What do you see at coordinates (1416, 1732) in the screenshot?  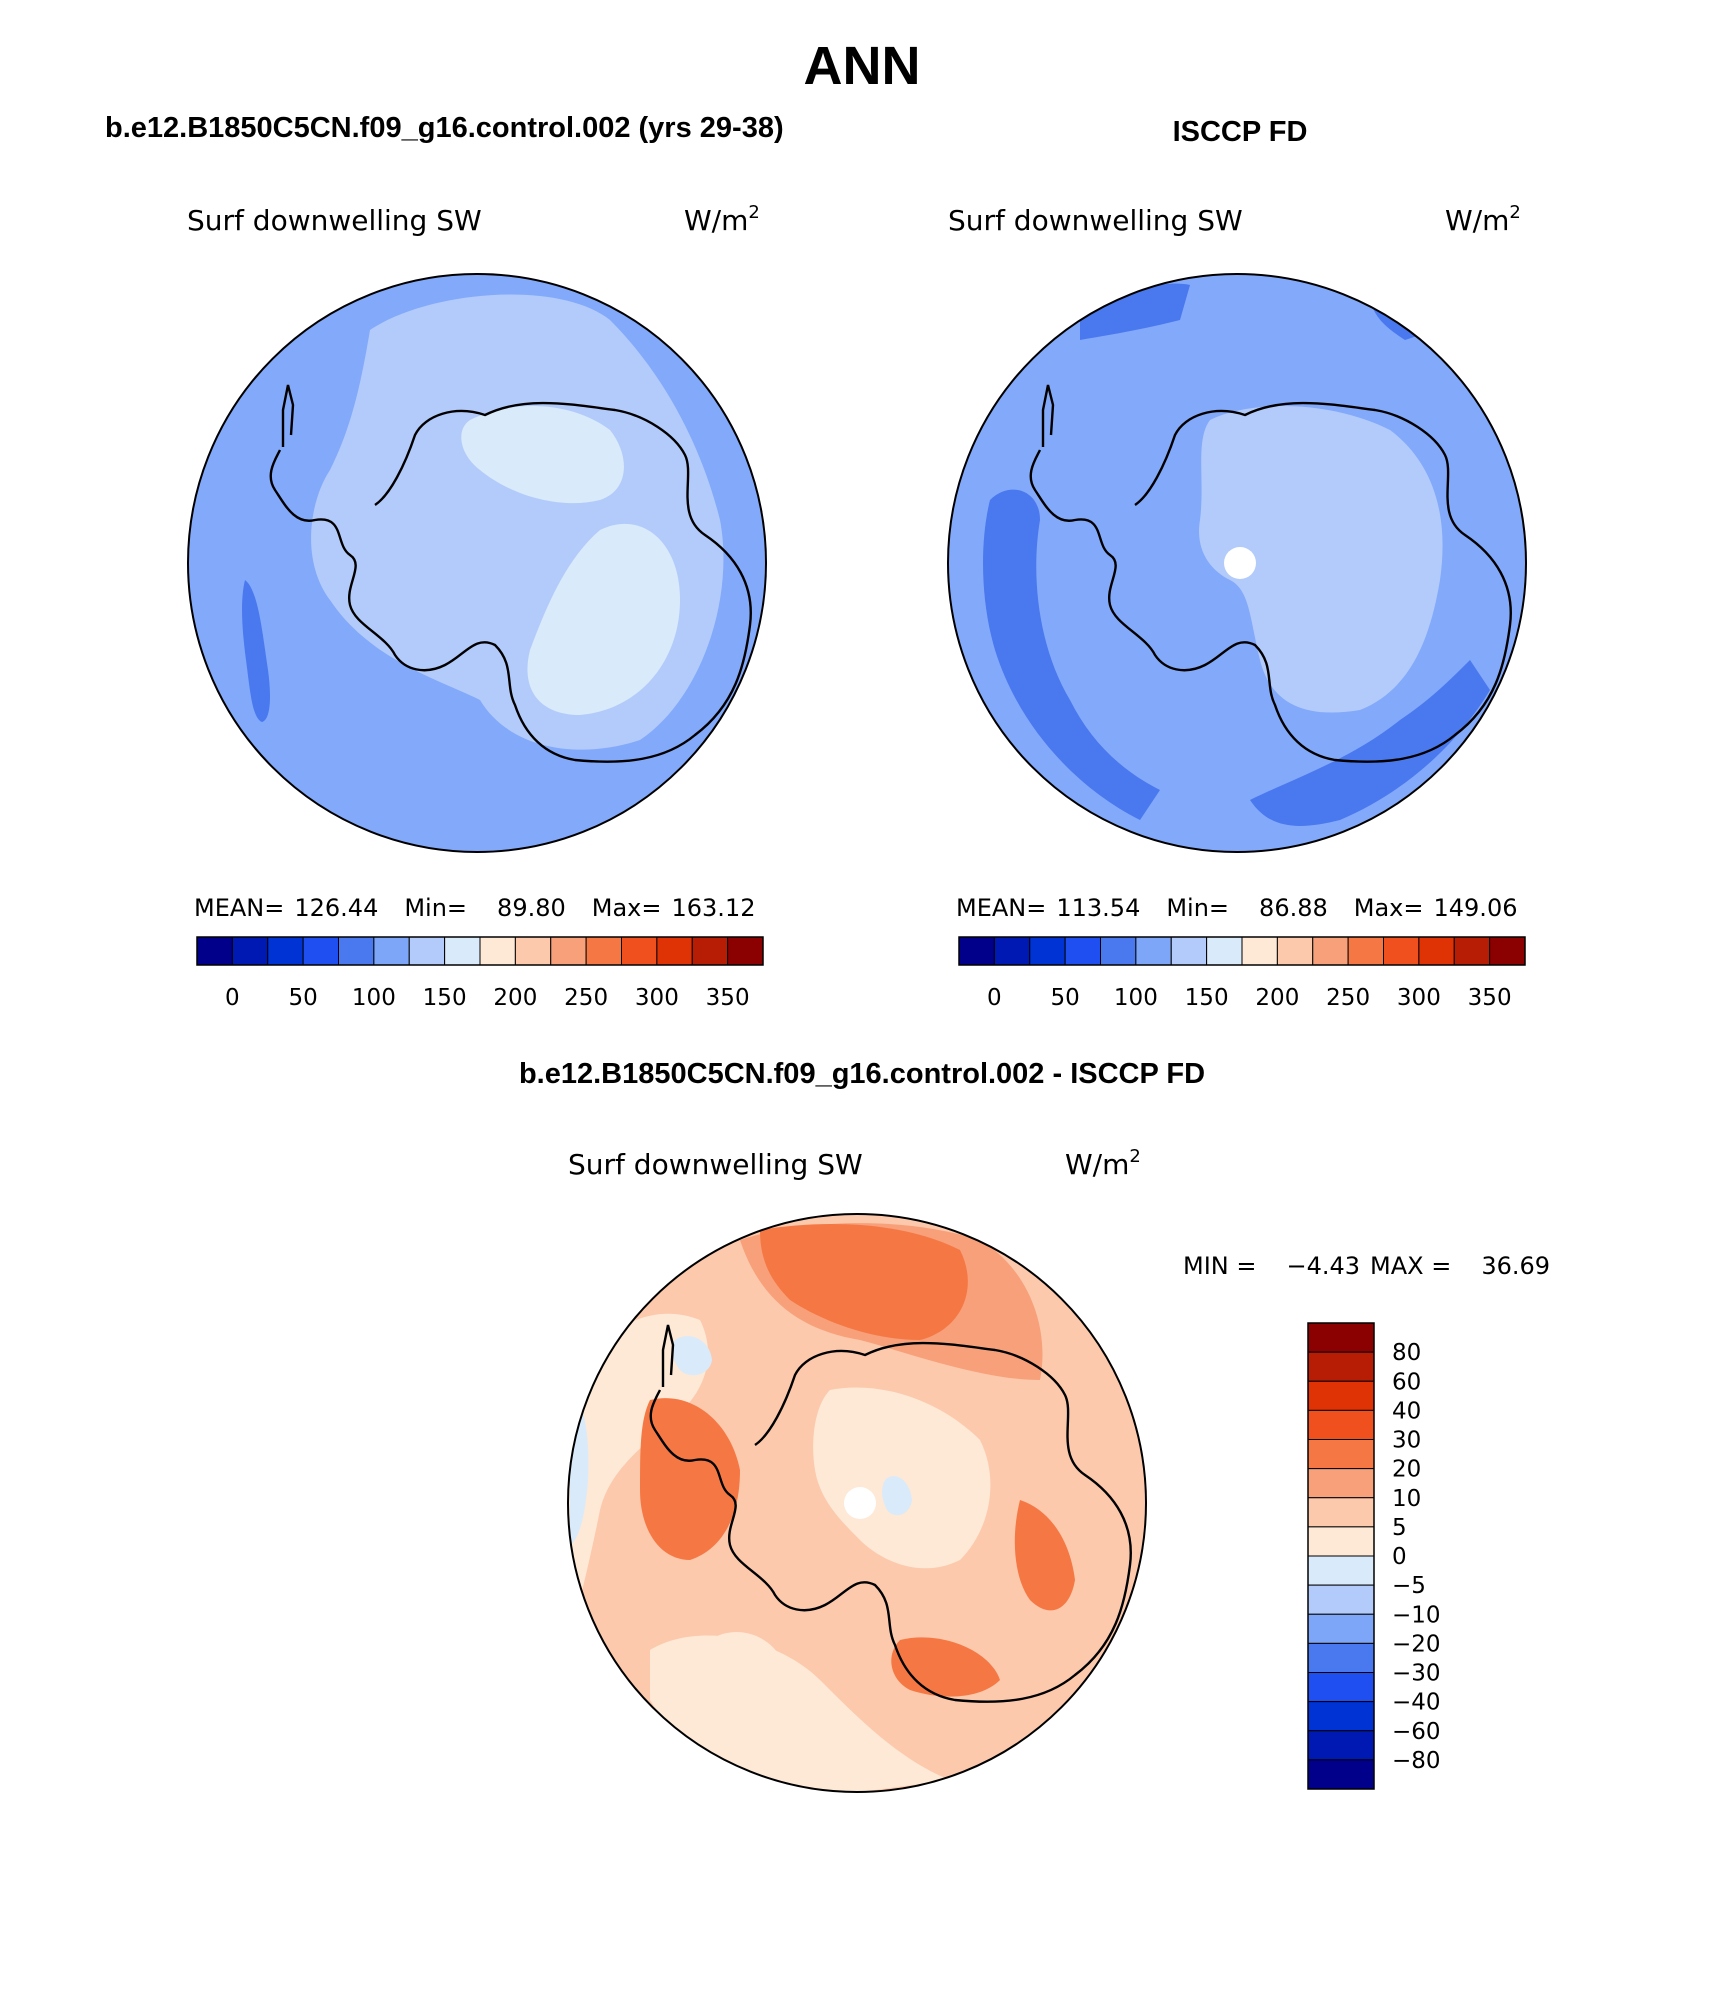 I see `diff-colorbar-tick-label: −60` at bounding box center [1416, 1732].